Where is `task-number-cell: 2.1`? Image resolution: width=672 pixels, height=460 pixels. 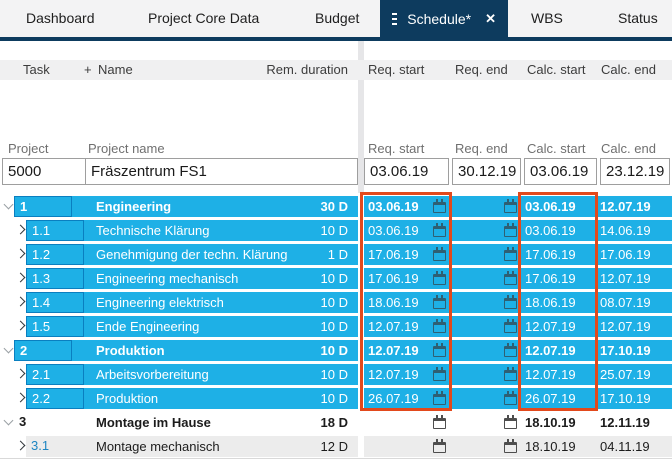 task-number-cell: 2.1 is located at coordinates (55, 374).